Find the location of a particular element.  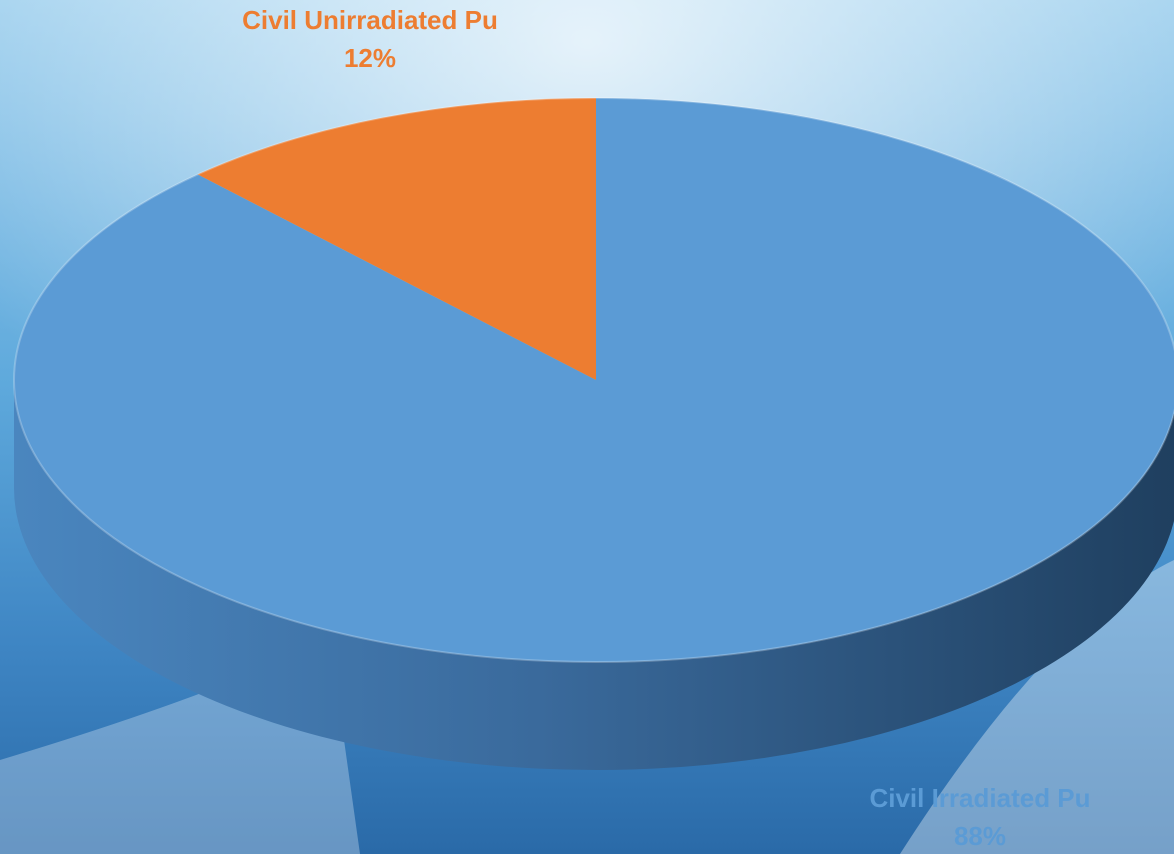

cloud is located at coordinates (1037, 707).